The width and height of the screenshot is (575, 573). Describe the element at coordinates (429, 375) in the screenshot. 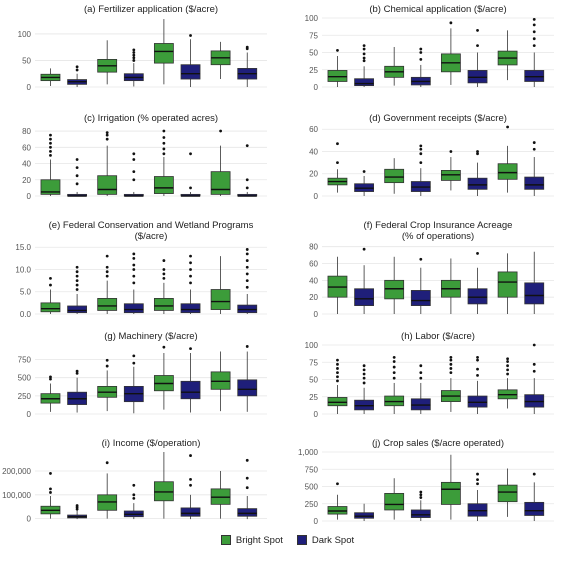

I see `panel-7: (h) Labor ($/acre) 0 25 50 75 100` at that location.